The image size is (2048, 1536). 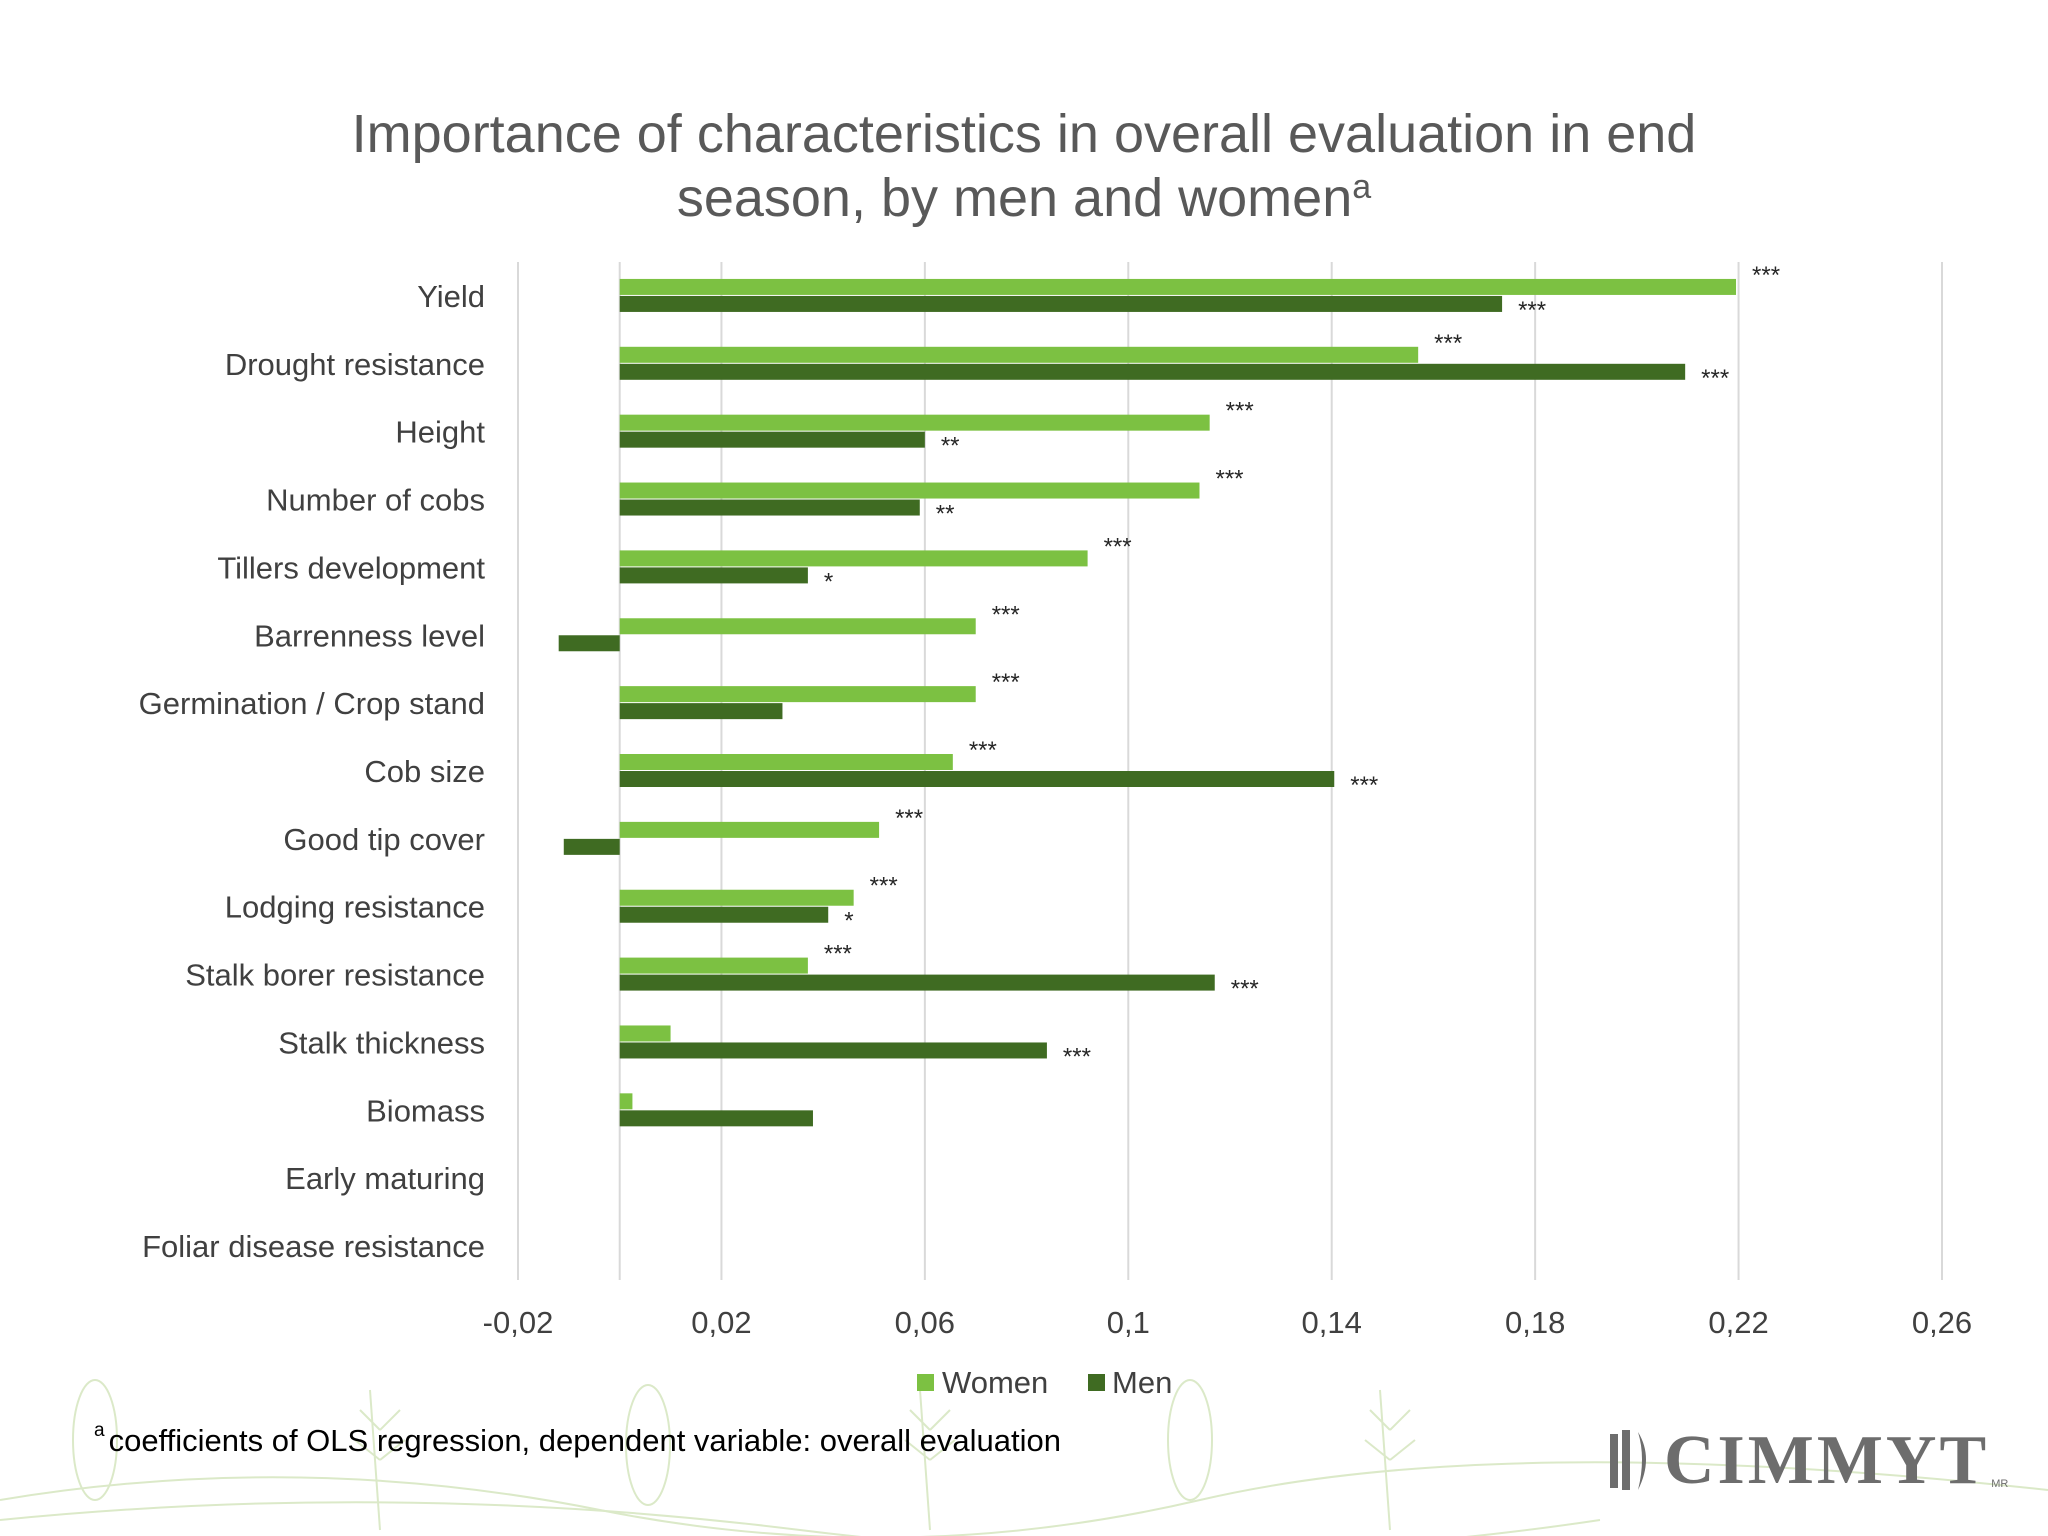 I want to click on category-label: Germination / Crop stand, so click(x=312, y=703).